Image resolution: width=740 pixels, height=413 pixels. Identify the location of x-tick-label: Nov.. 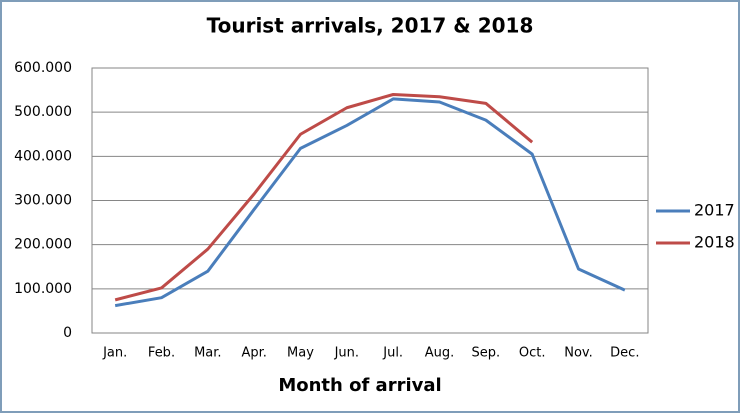
(578, 353).